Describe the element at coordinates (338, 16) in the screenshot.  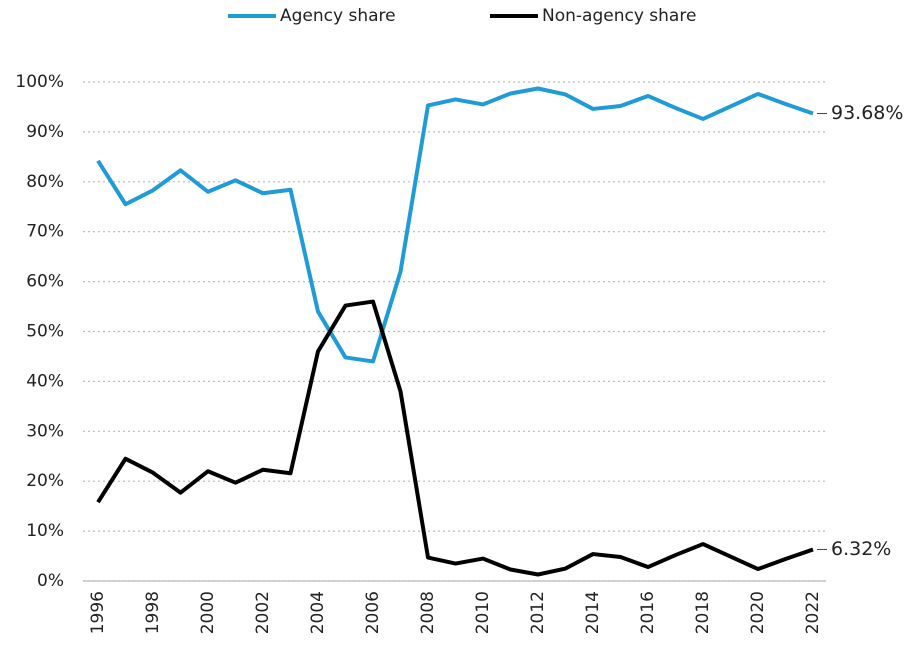
I see `legend-label: Agency share` at that location.